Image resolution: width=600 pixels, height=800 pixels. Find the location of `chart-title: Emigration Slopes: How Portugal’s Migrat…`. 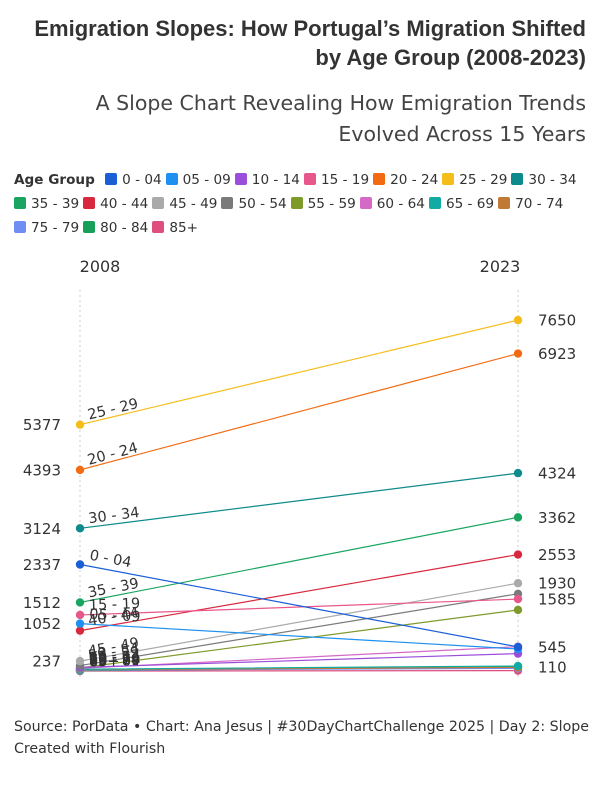

chart-title: Emigration Slopes: How Portugal’s Migrat… is located at coordinates (310, 43).